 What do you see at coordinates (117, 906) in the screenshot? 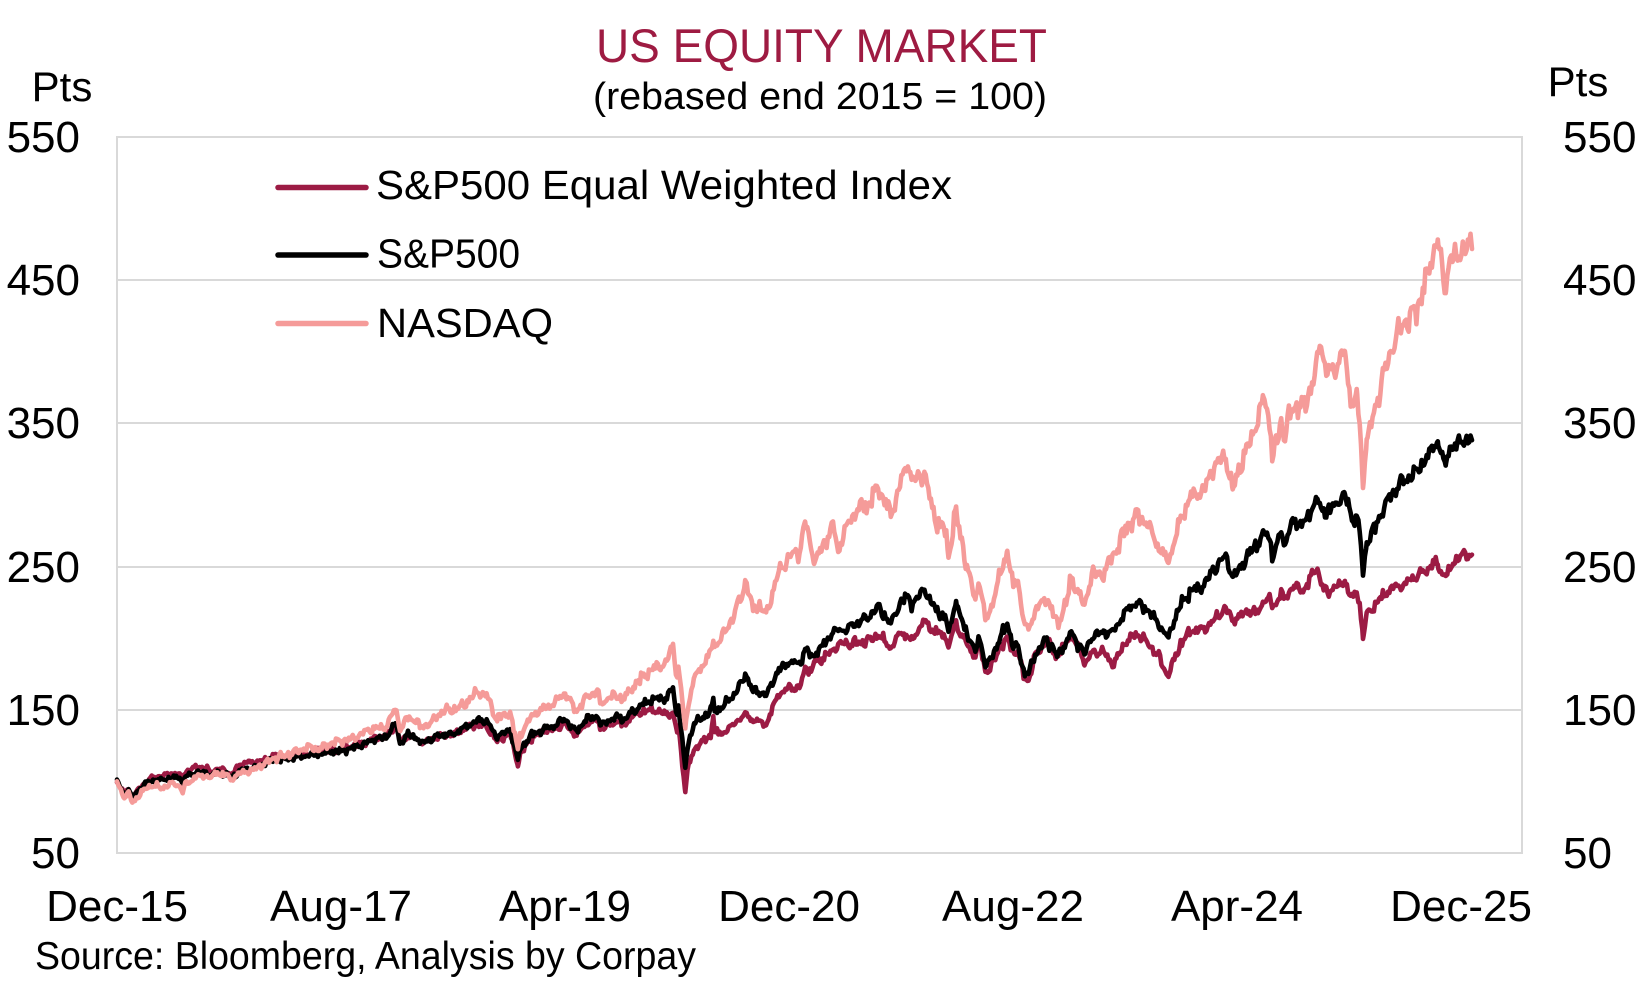
I see `svg-text: Dec-15` at bounding box center [117, 906].